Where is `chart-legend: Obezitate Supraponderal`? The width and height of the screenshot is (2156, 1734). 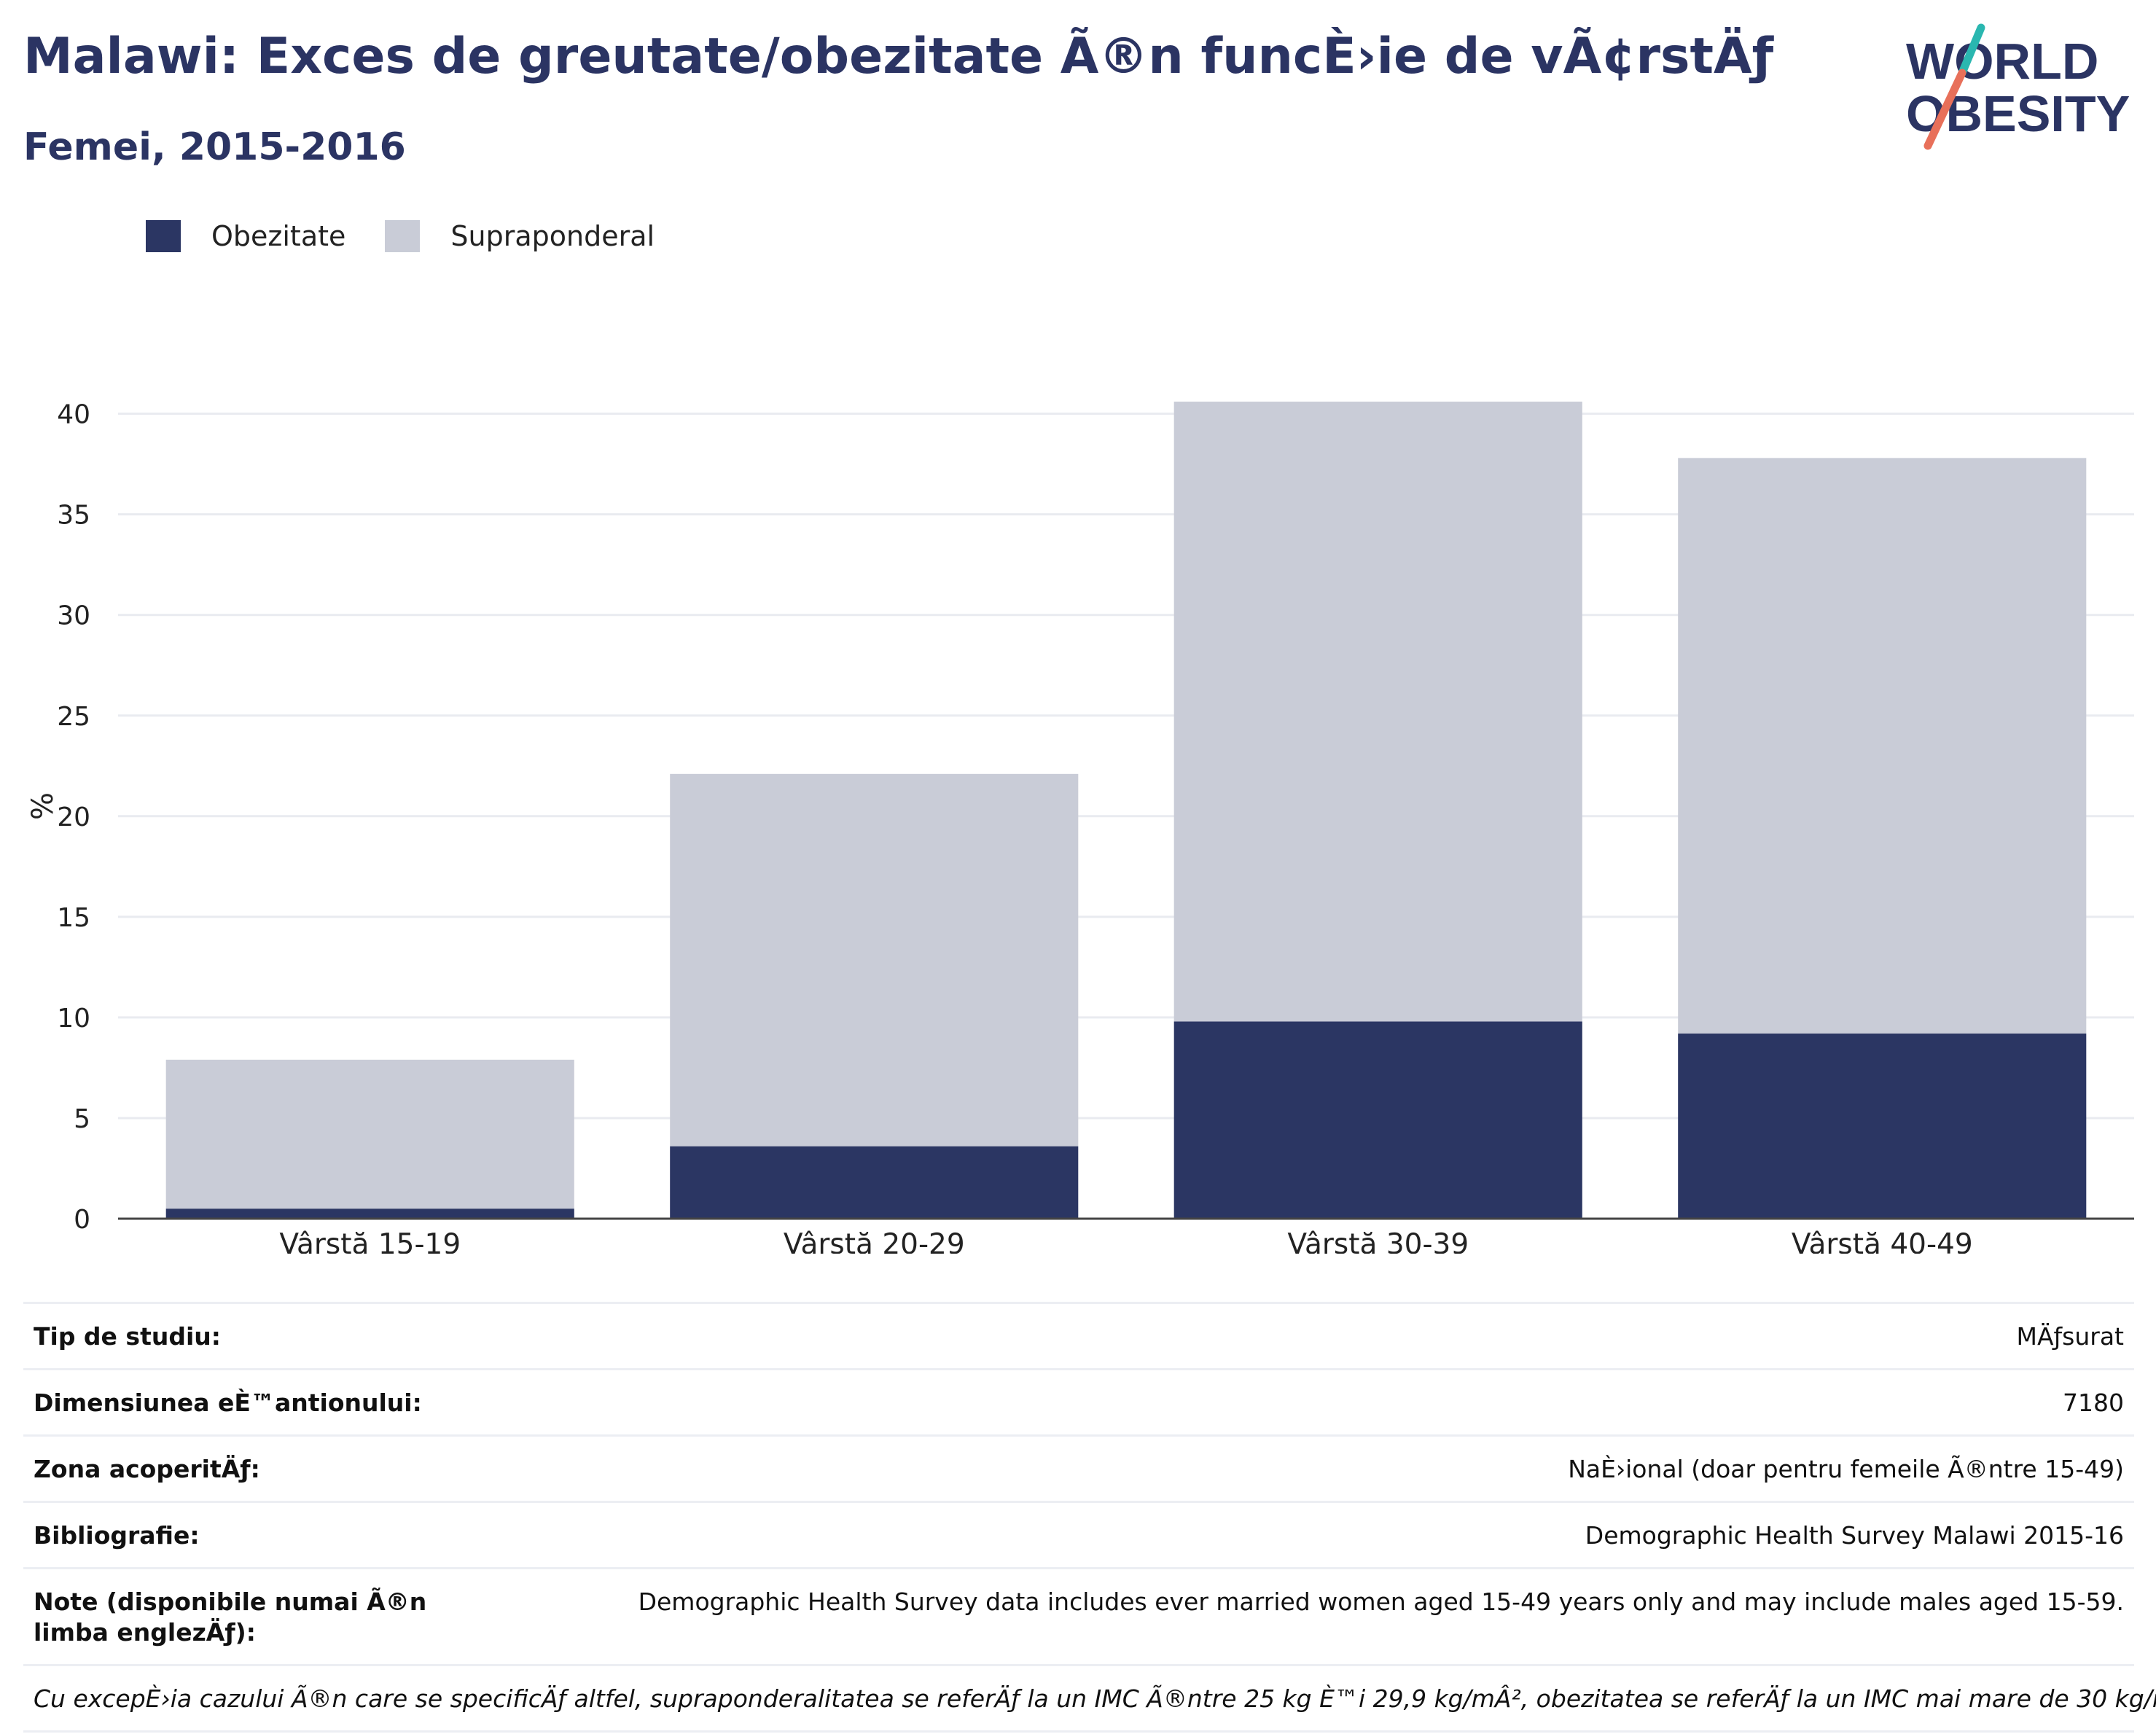
chart-legend: Obezitate Supraponderal is located at coordinates (420, 236).